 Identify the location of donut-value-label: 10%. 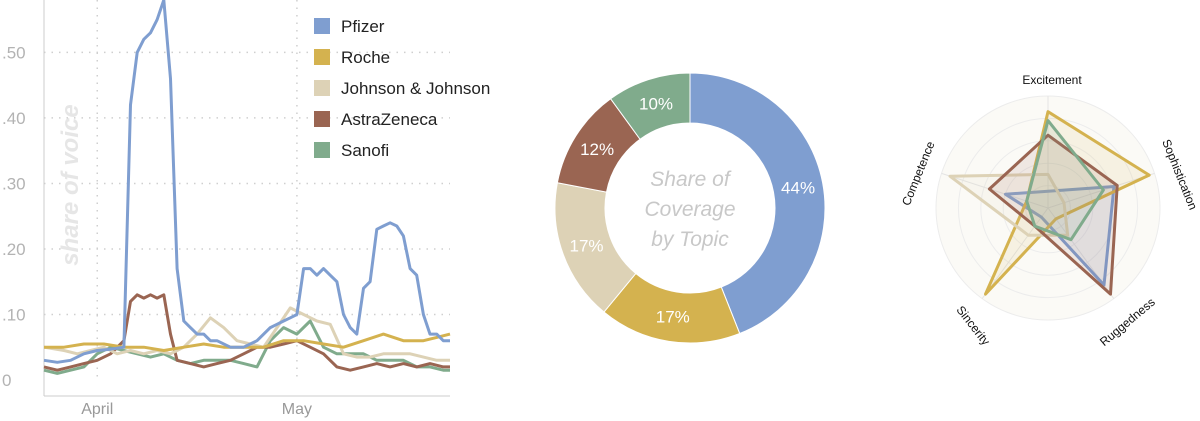
(656, 103).